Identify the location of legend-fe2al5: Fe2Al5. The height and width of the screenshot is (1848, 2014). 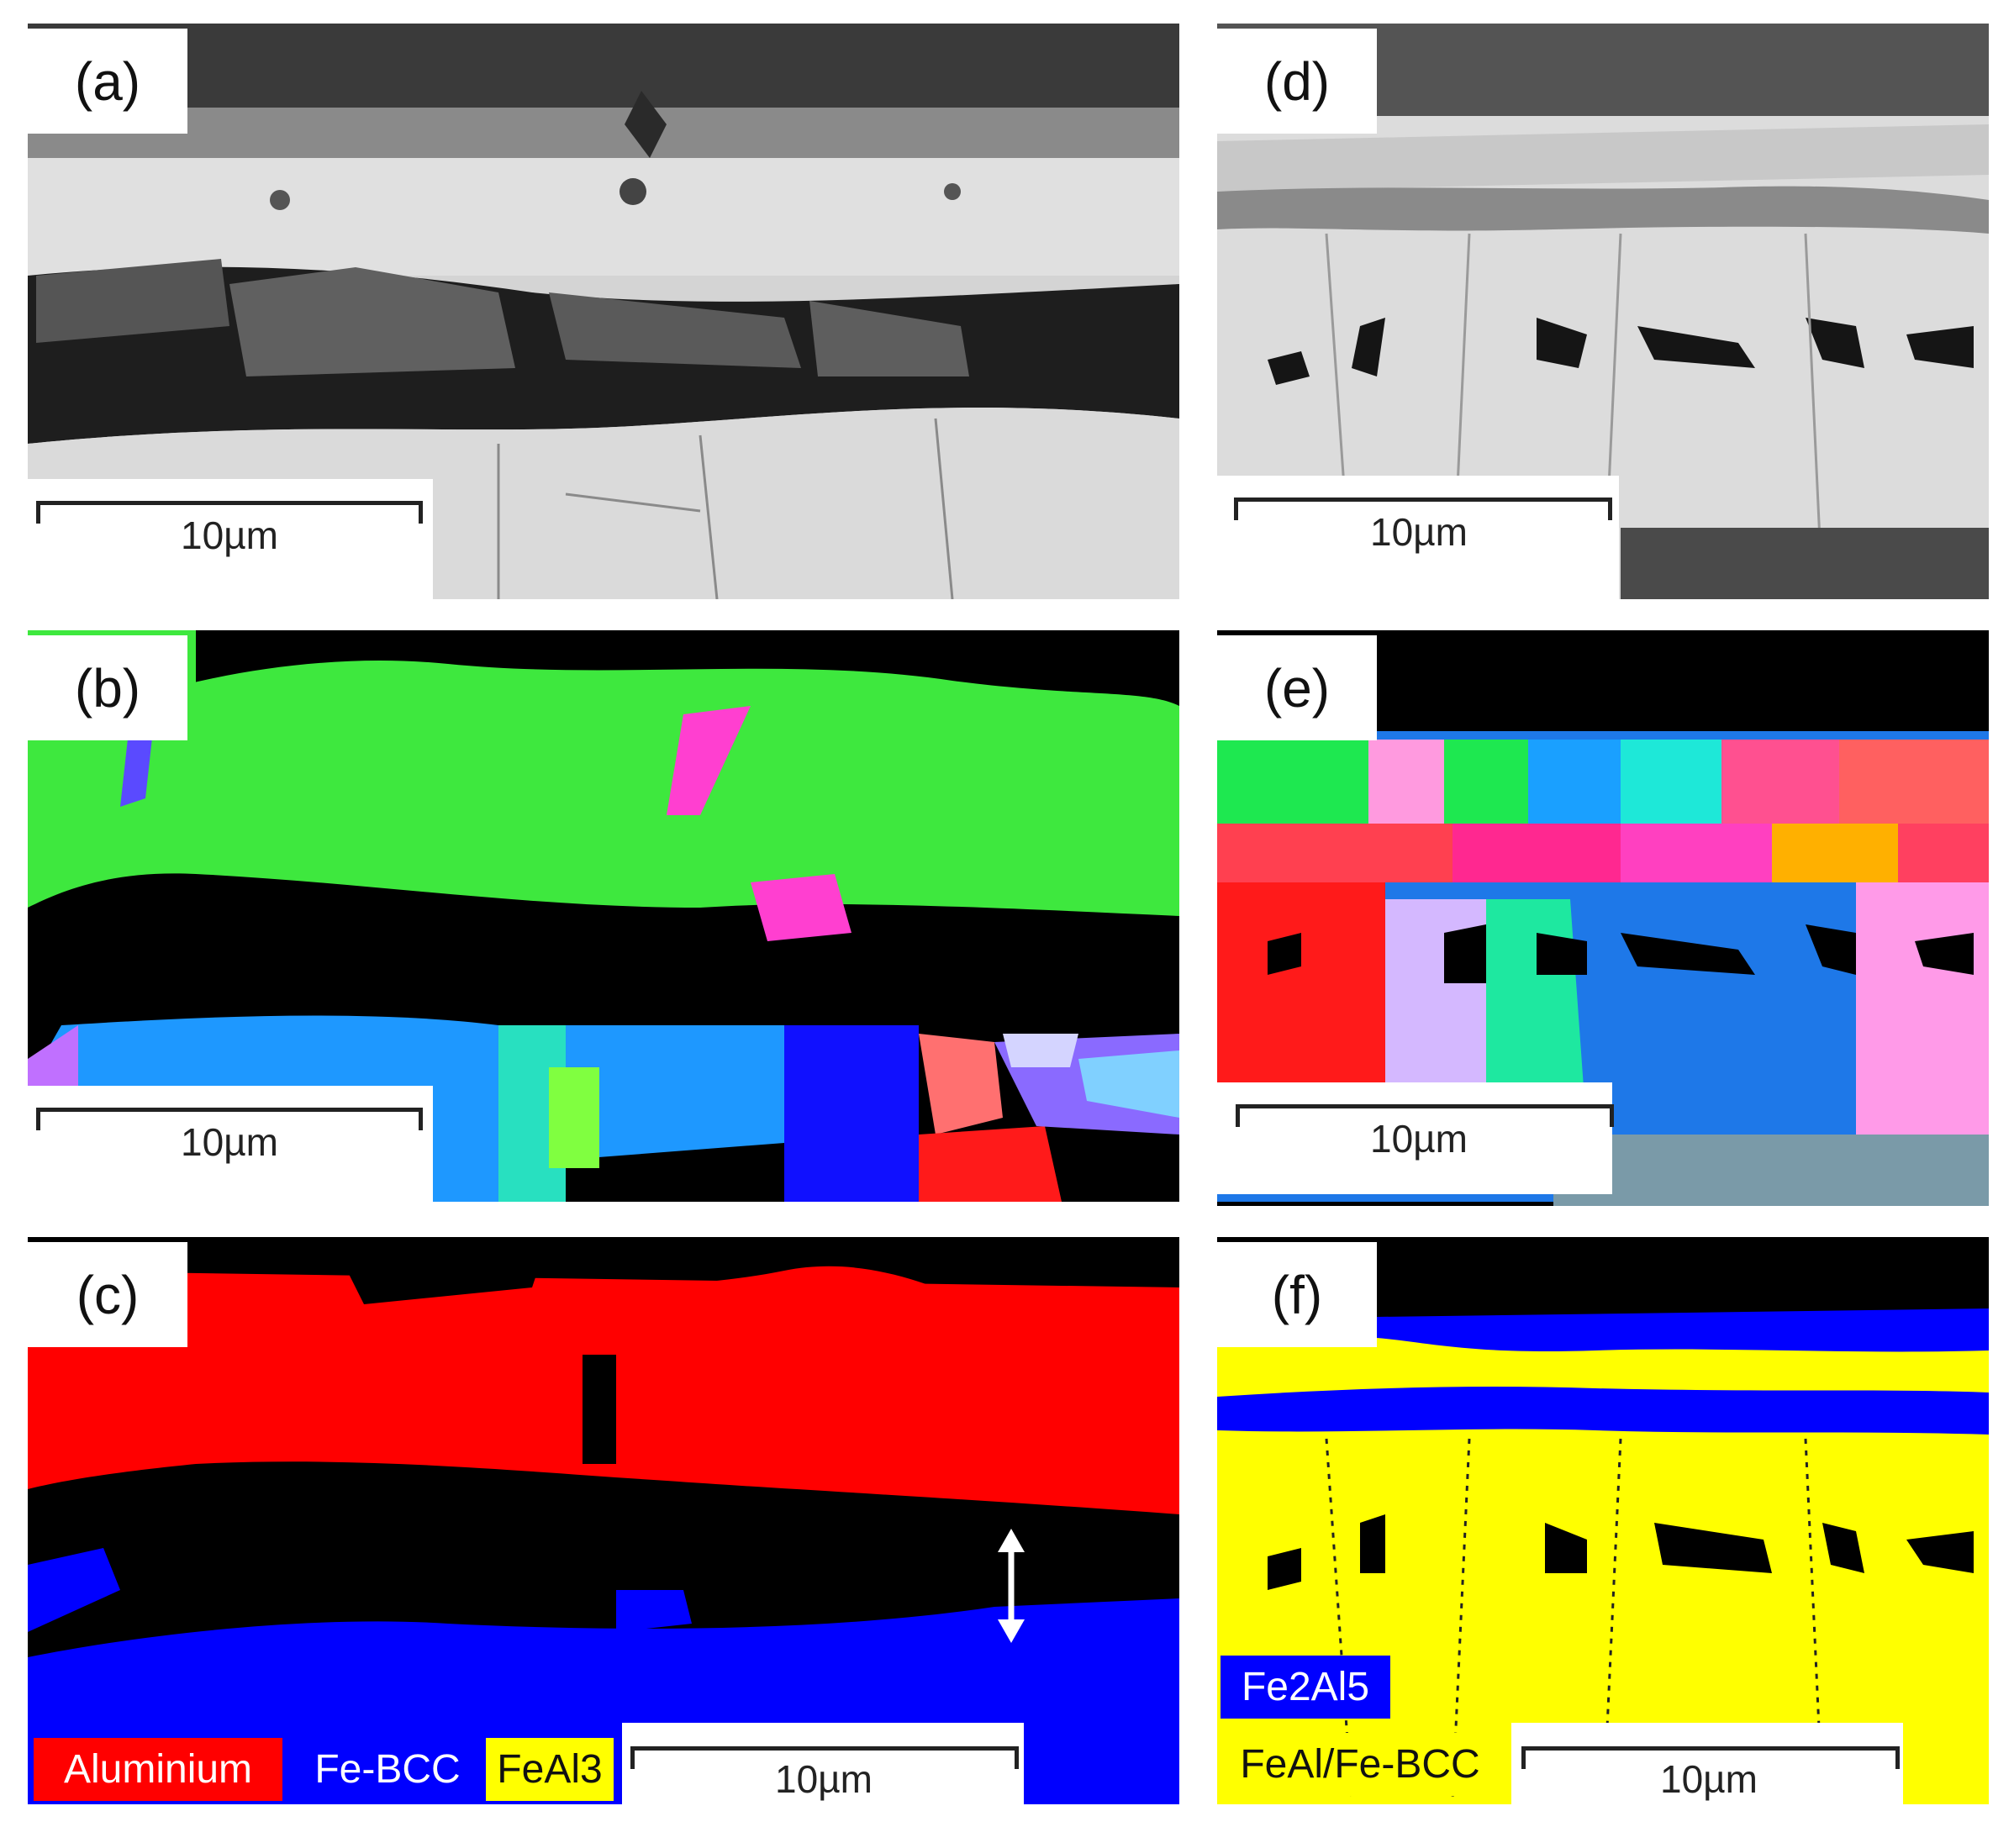
(1305, 1687).